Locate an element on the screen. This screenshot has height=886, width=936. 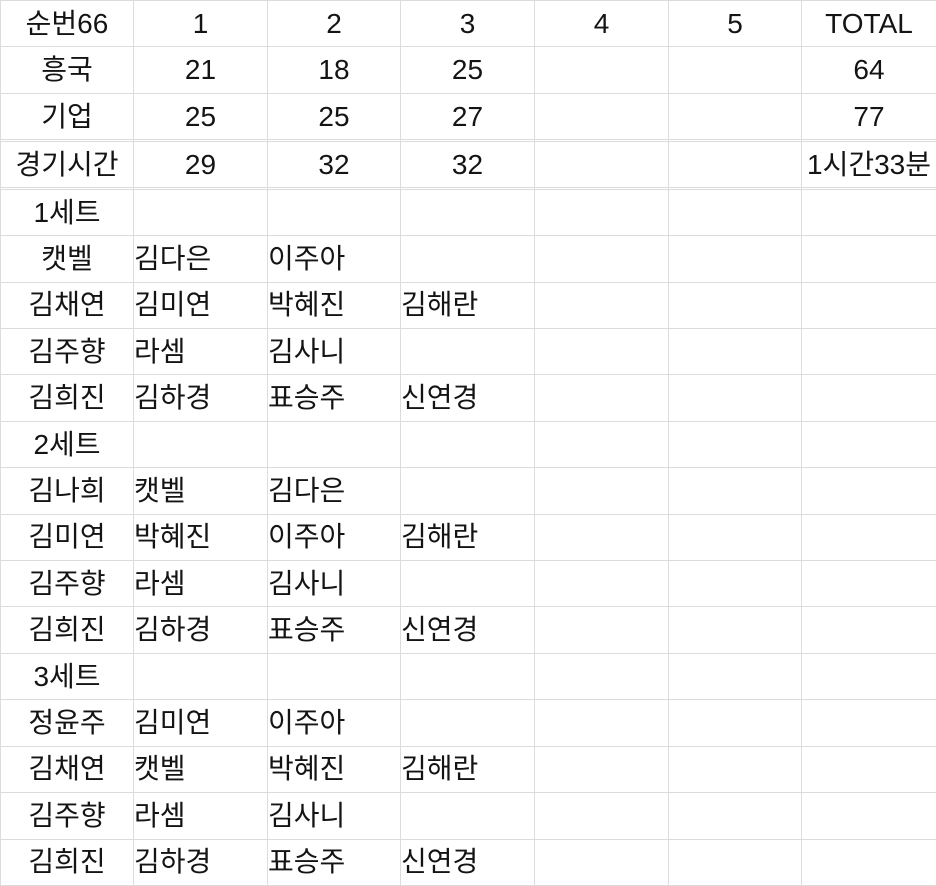
cell-b19: 캣벨 is located at coordinates (200, 769).